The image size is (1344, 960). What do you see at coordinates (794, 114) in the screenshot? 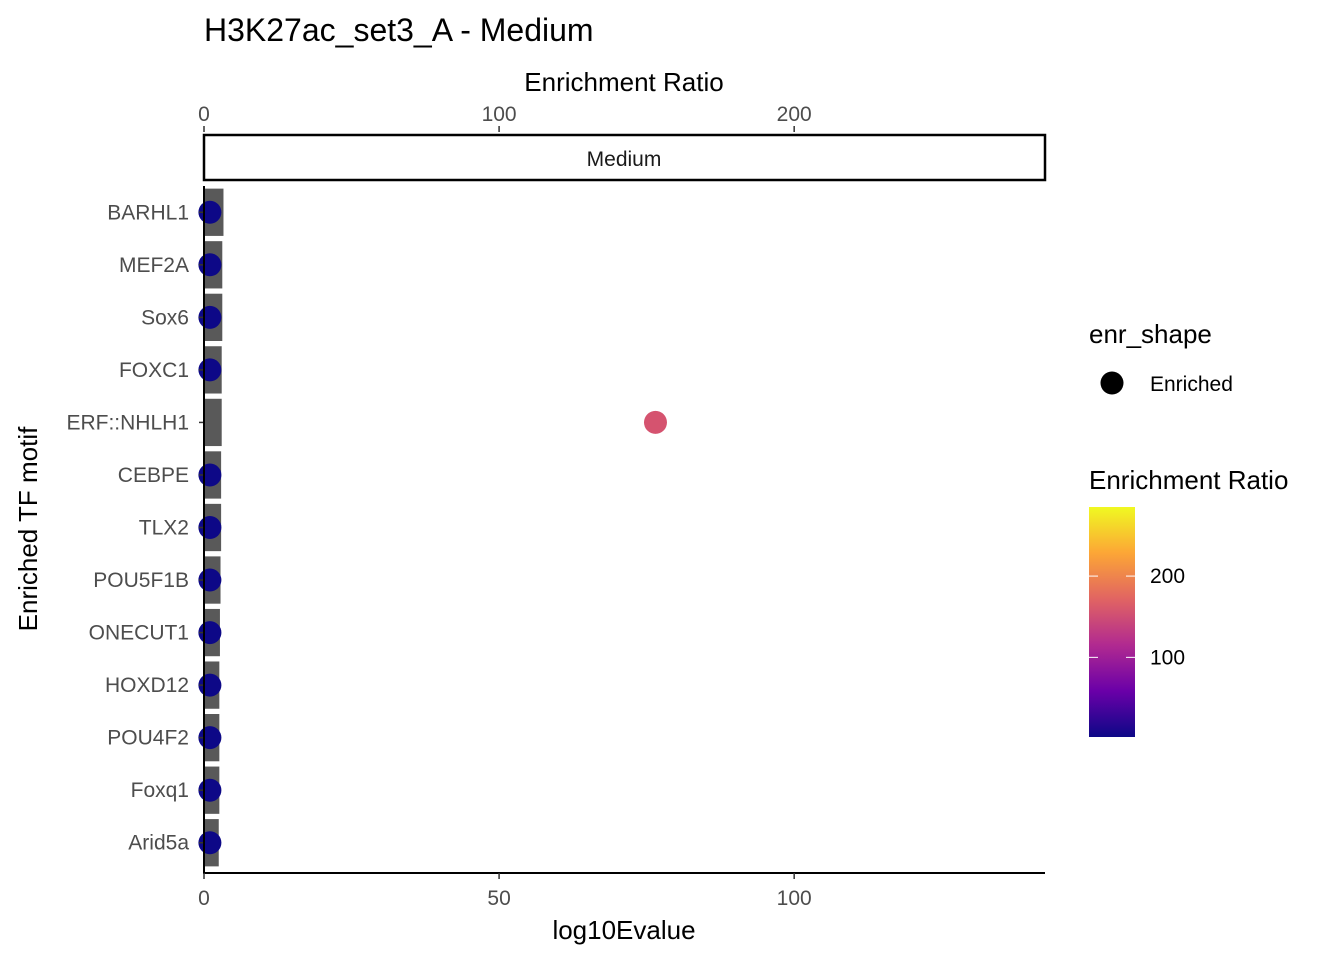
I see `secondary-x-tick-label: 200` at bounding box center [794, 114].